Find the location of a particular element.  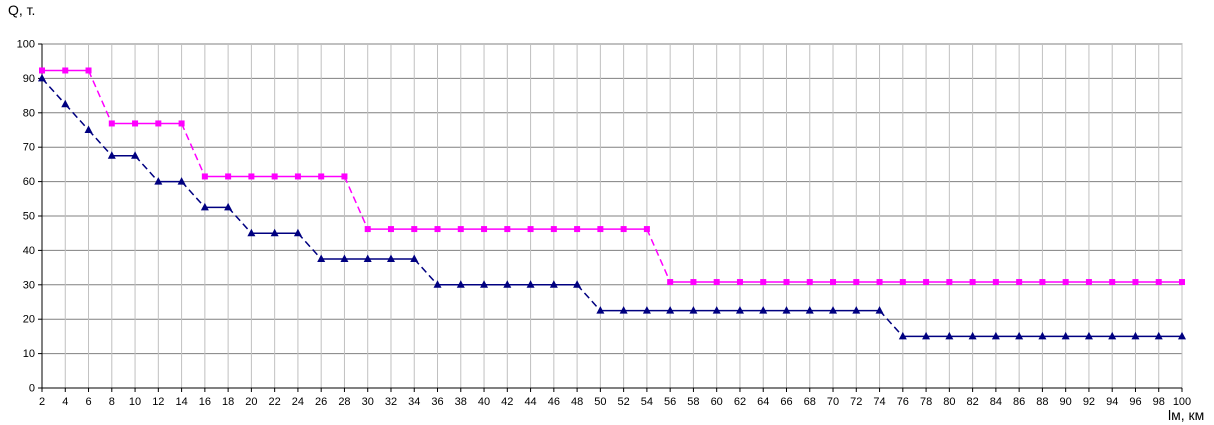

x-tick-label: 72 is located at coordinates (856, 402).